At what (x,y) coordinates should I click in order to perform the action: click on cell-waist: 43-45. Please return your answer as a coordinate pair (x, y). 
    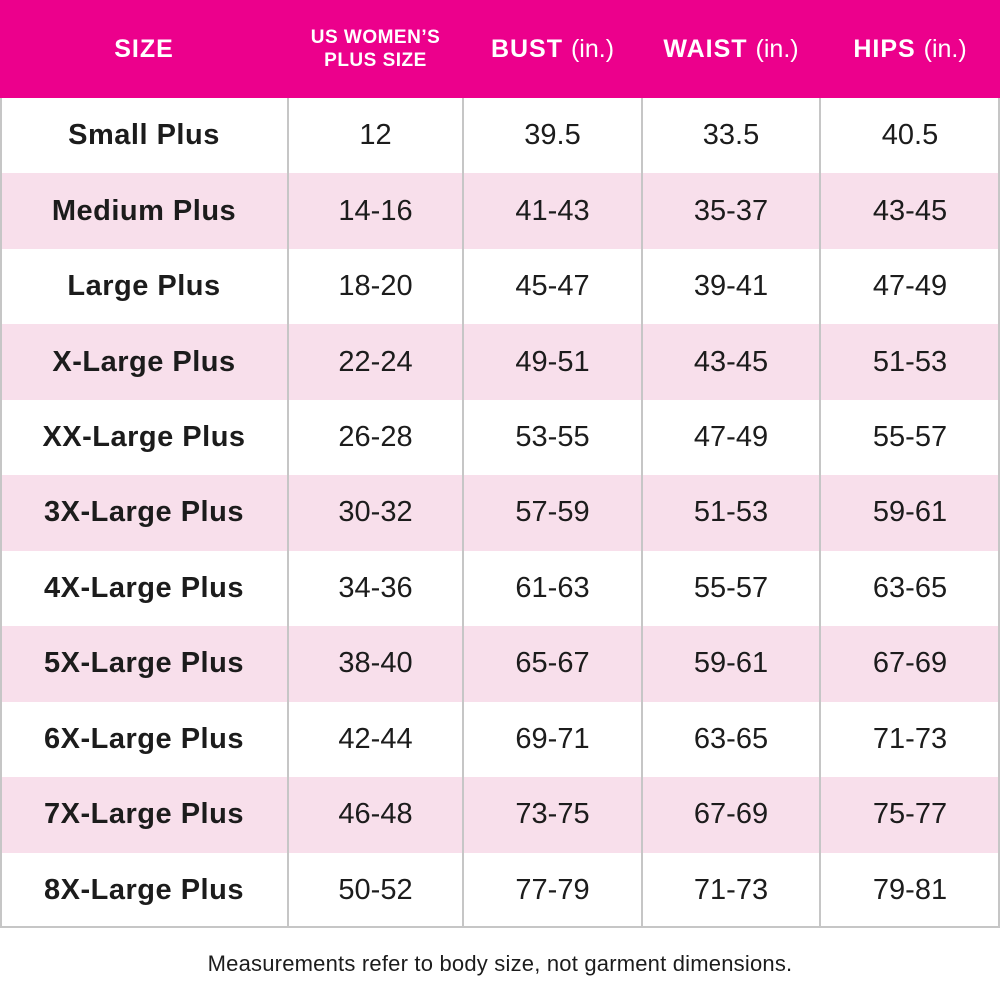
    Looking at the image, I should click on (731, 361).